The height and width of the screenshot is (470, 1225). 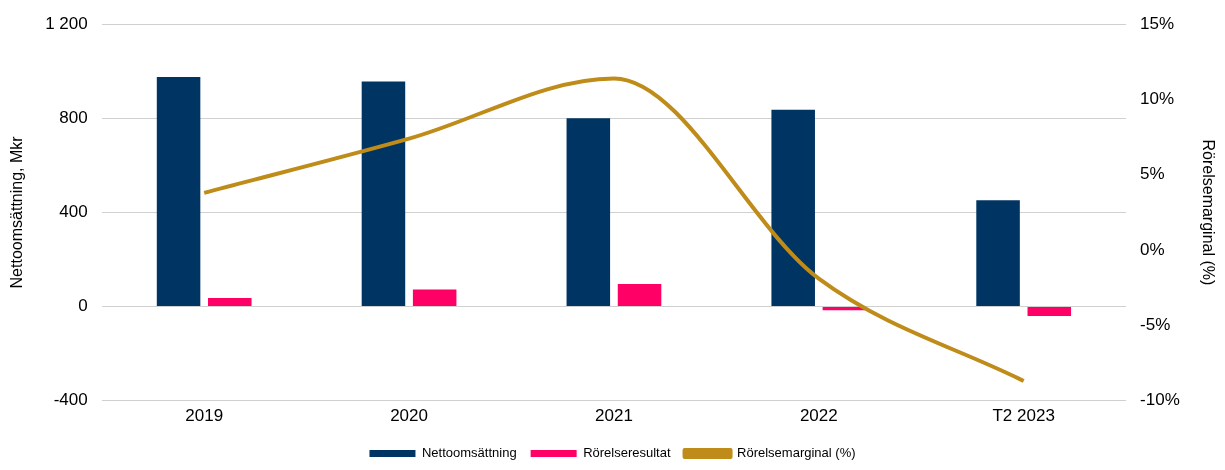 I want to click on x-tick-label: 2019, so click(x=204, y=416).